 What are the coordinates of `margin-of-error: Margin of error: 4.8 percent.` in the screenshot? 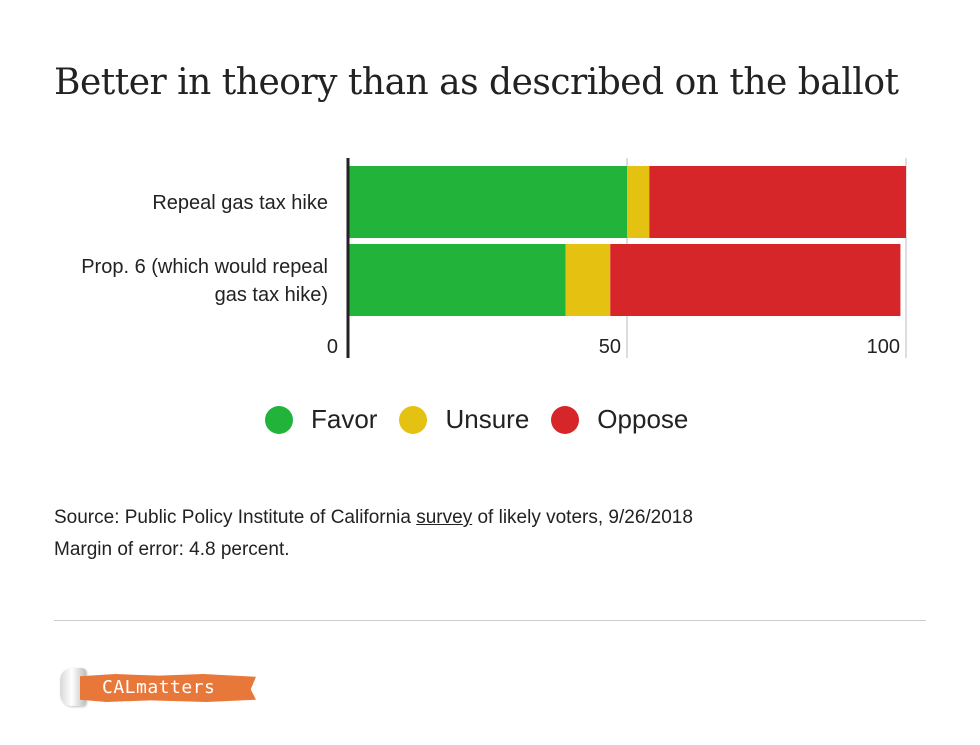 It's located at (172, 549).